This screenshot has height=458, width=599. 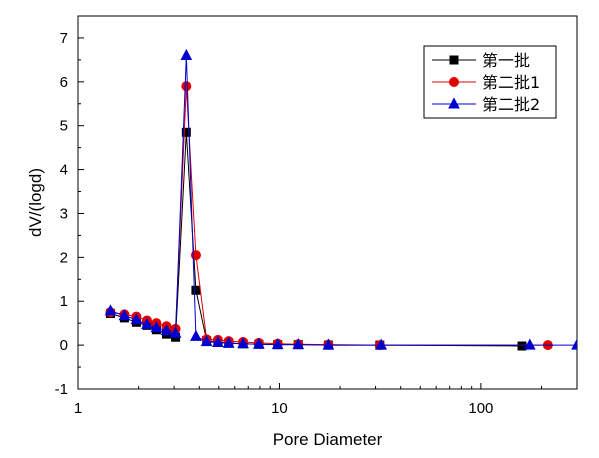 I want to click on legend-label: 第二批2, so click(x=511, y=104).